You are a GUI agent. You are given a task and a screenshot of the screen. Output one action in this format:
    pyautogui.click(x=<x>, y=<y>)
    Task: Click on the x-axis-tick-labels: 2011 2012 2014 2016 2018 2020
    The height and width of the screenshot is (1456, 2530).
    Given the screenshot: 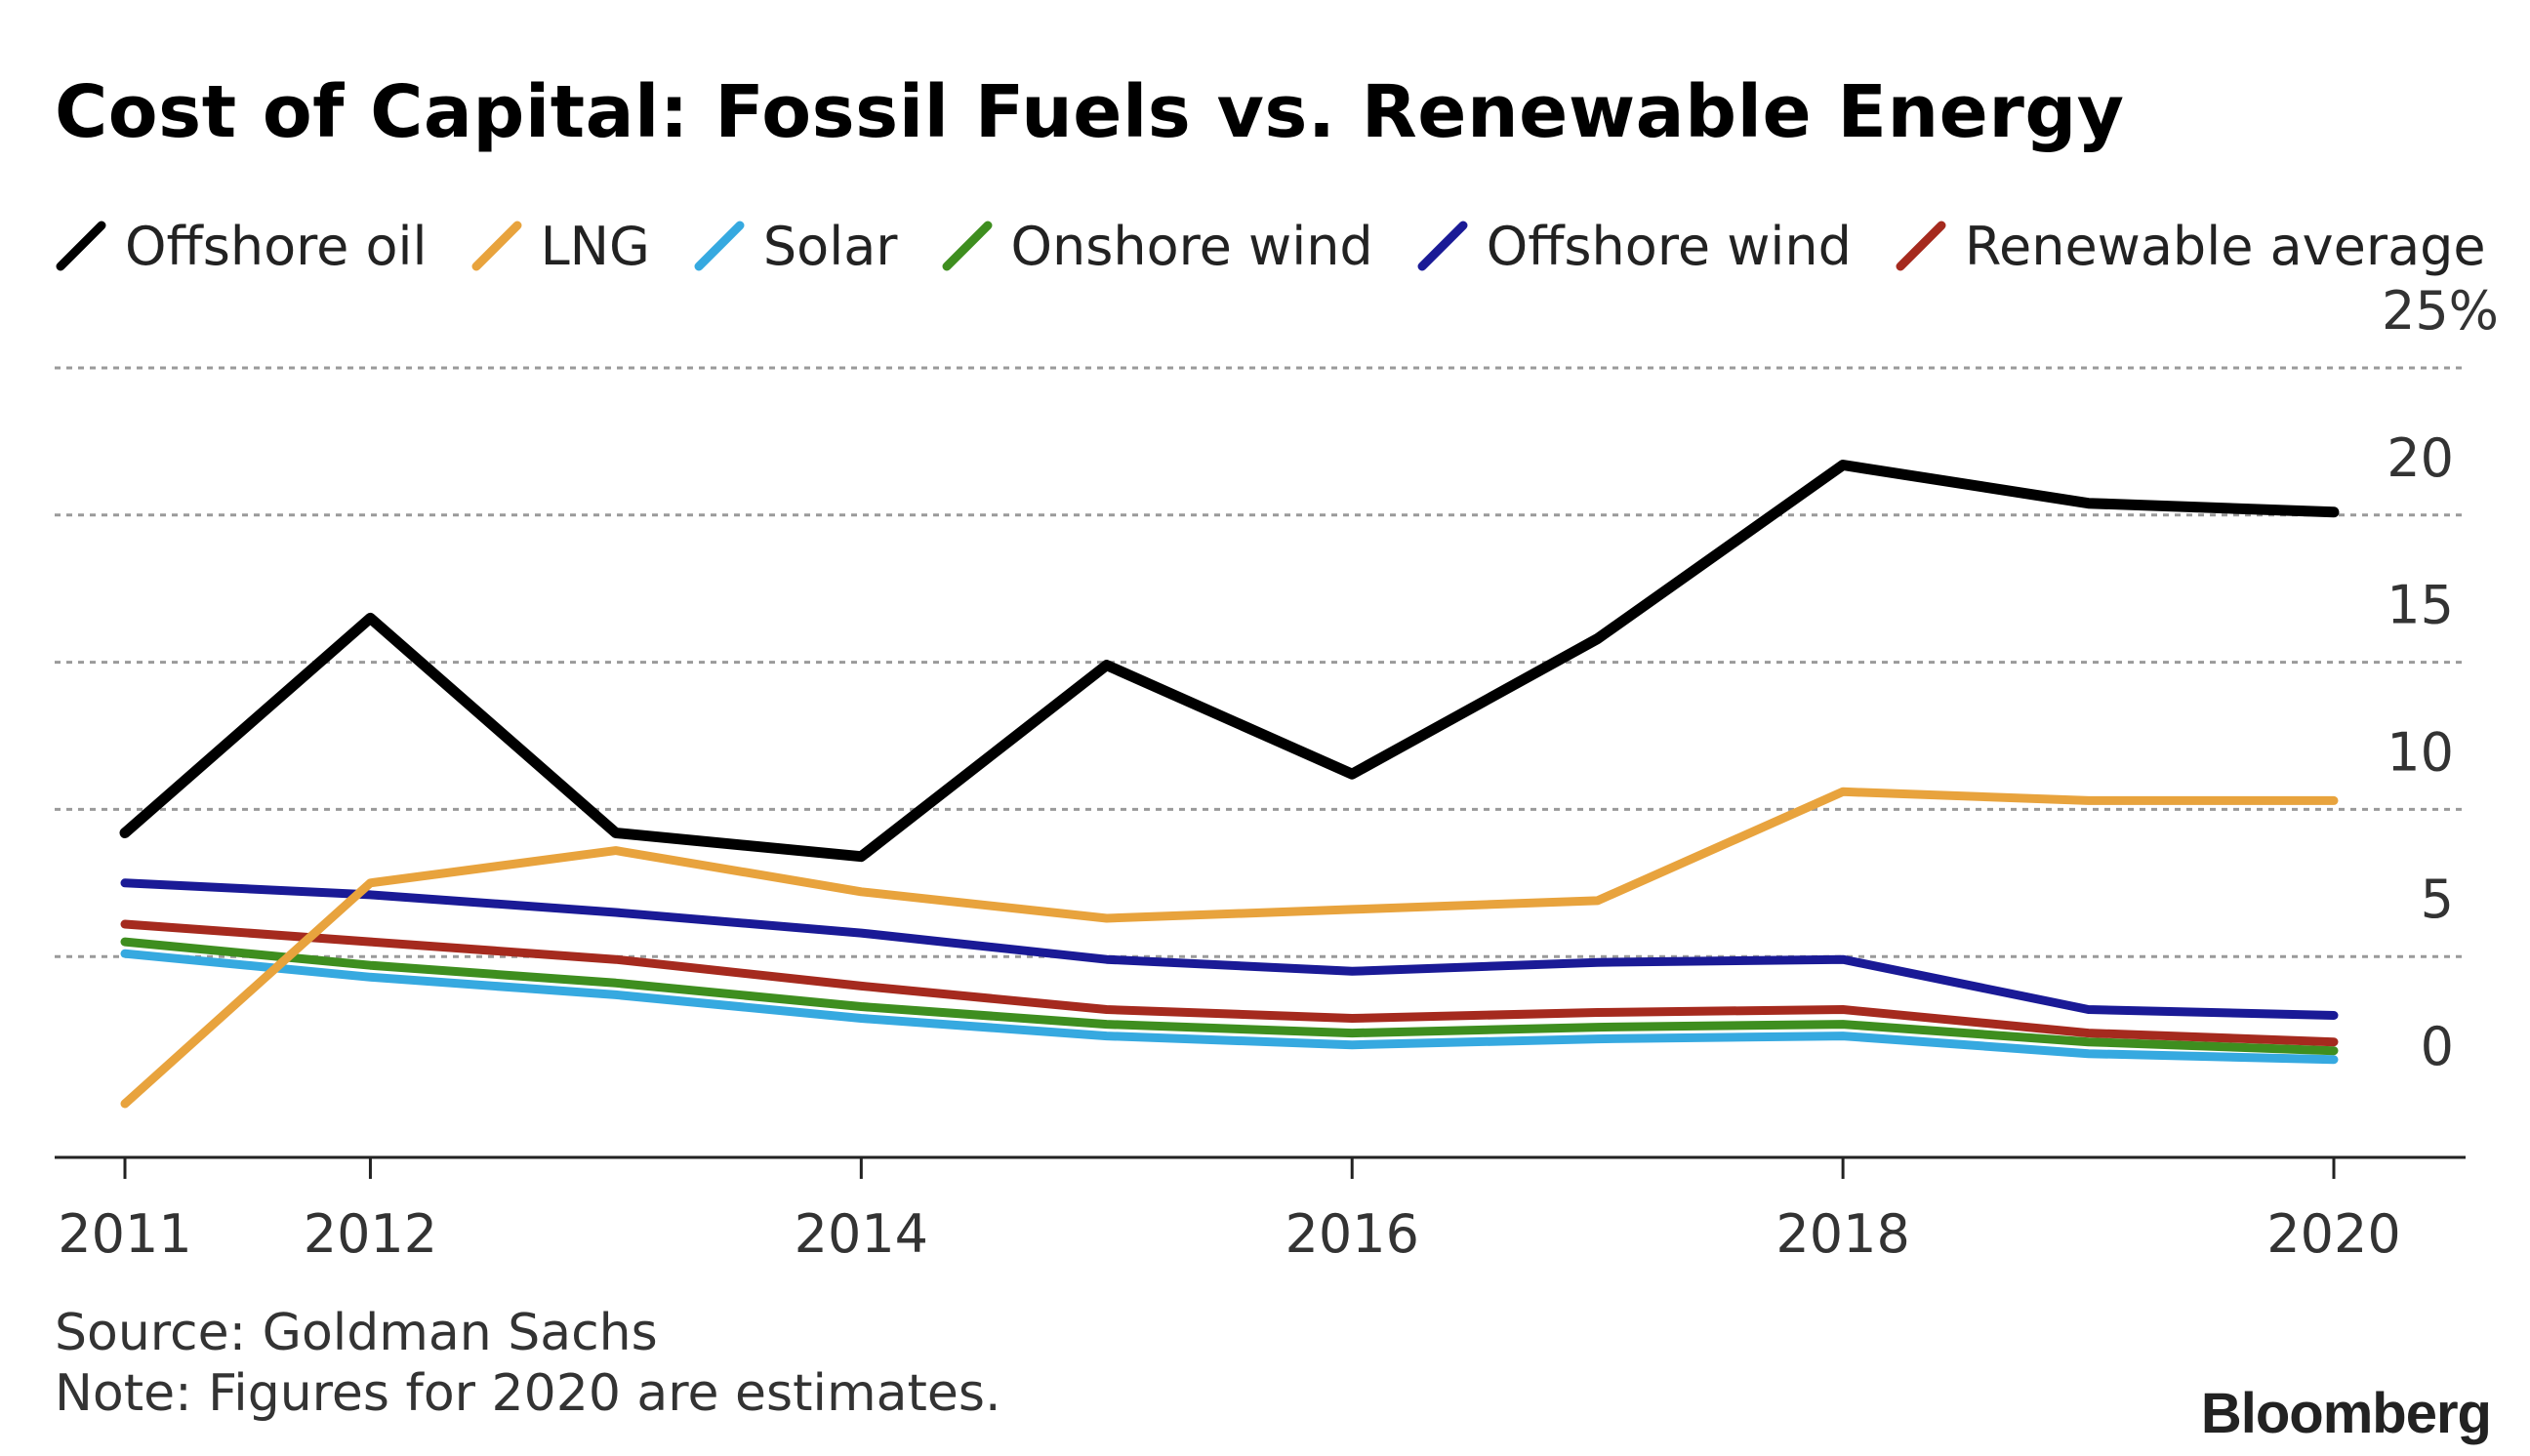 What is the action you would take?
    pyautogui.click(x=1229, y=1234)
    